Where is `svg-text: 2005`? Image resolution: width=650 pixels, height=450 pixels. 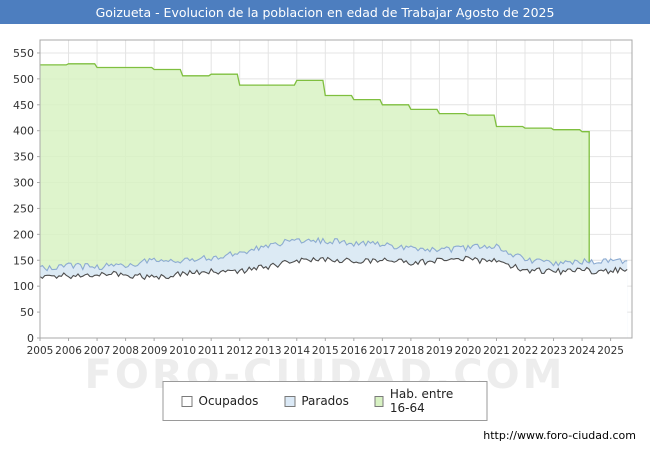 svg-text: 2005 is located at coordinates (40, 351).